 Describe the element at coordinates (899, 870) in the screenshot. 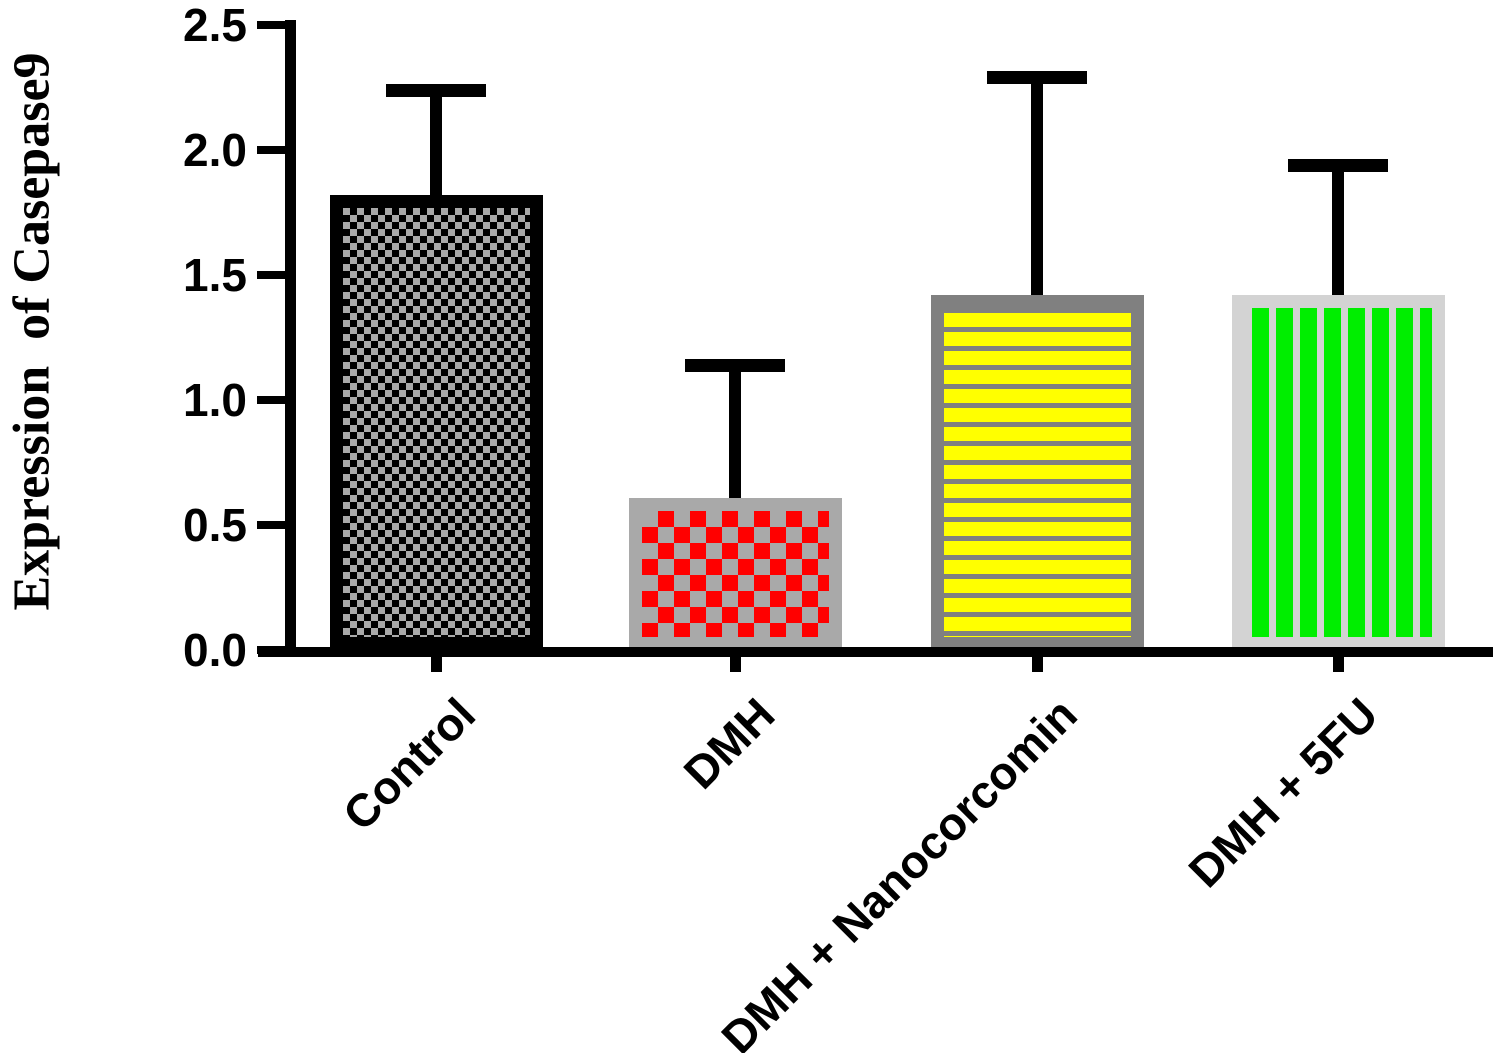

I see `x-label-dmh-nanocorcomin: DMH + Nanocorcomin` at that location.